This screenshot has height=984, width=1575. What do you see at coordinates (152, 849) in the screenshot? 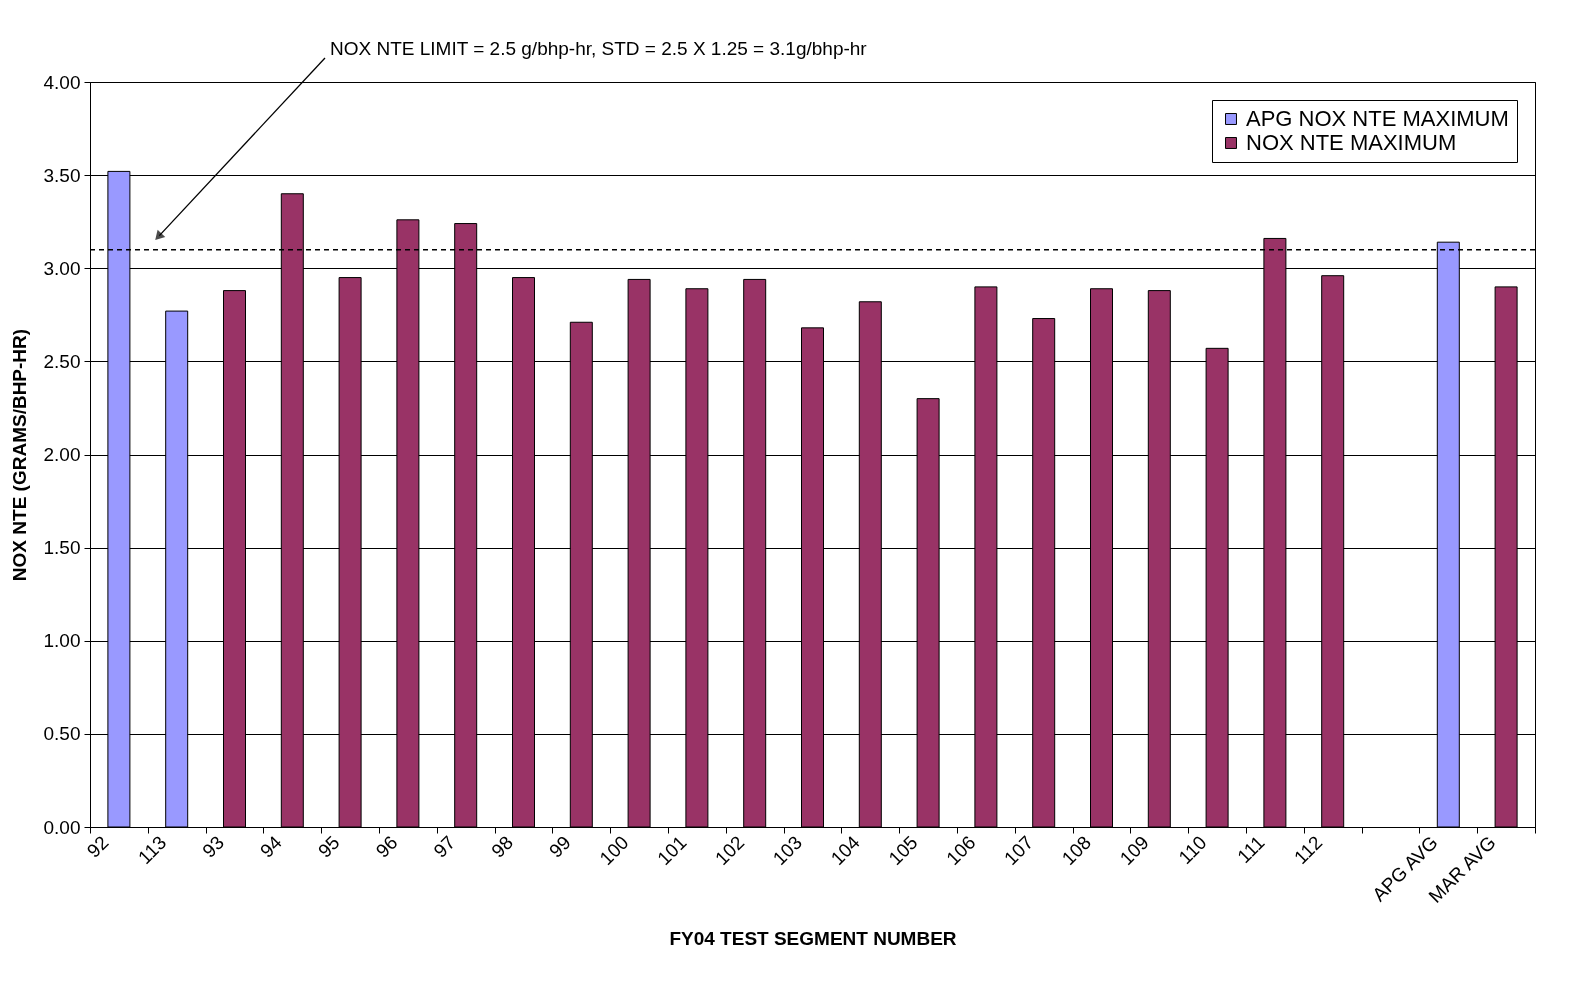
I see `x-tick-label: 113` at bounding box center [152, 849].